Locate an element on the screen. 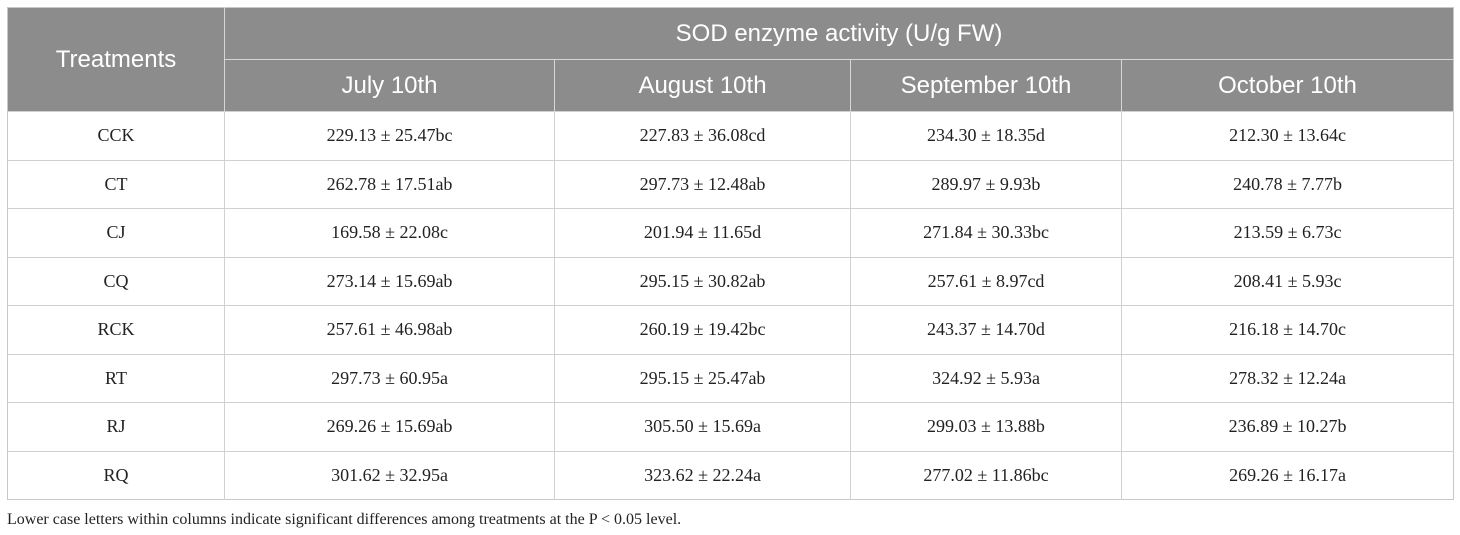 The width and height of the screenshot is (1460, 535). value-cell: 323.62 ± 22.24a is located at coordinates (702, 475).